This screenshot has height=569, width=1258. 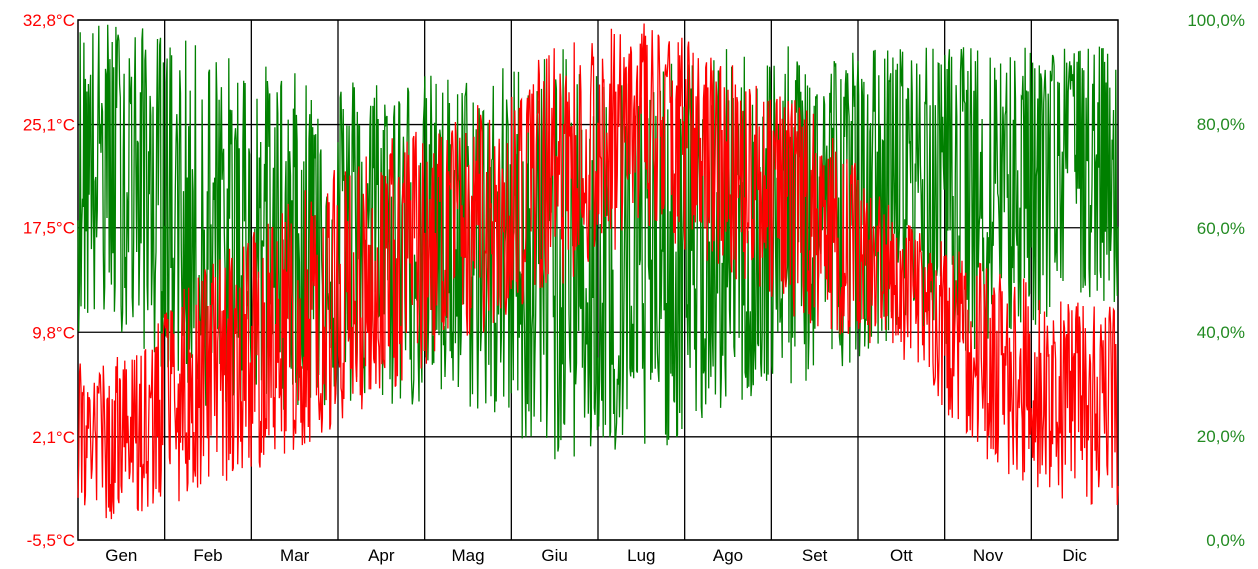 I want to click on y-right-tick-label: 100,0%, so click(x=1216, y=20).